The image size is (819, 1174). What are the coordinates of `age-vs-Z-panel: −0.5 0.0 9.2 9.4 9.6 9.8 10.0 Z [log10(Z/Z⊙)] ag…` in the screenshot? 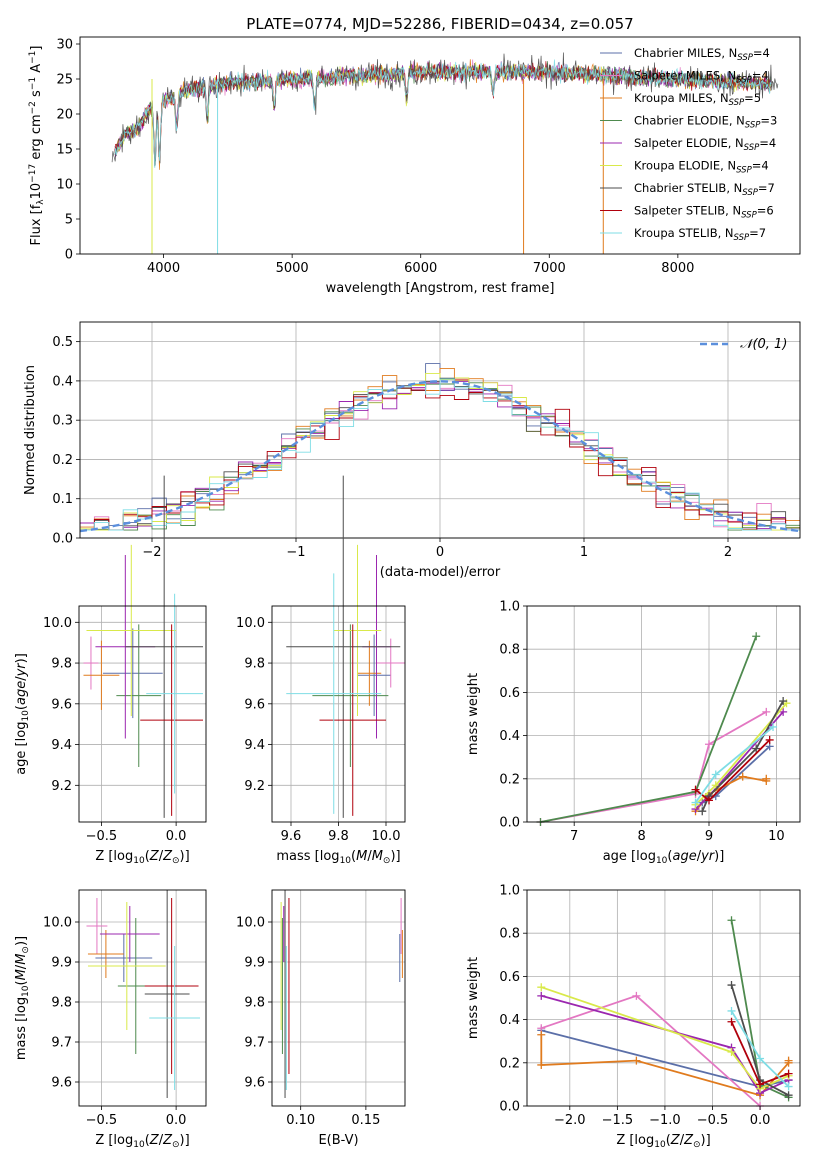 It's located at (110, 670).